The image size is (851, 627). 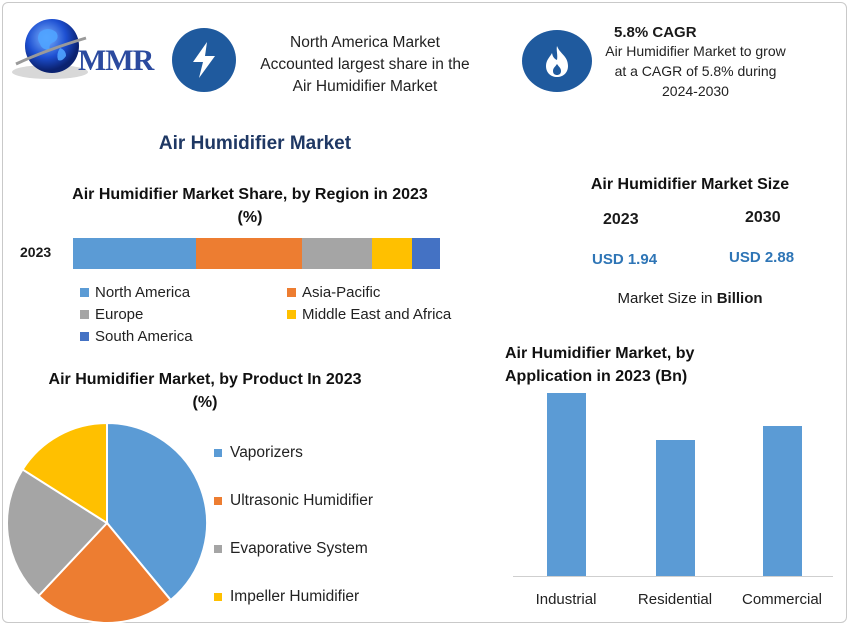 I want to click on lightning-badge, so click(x=204, y=60).